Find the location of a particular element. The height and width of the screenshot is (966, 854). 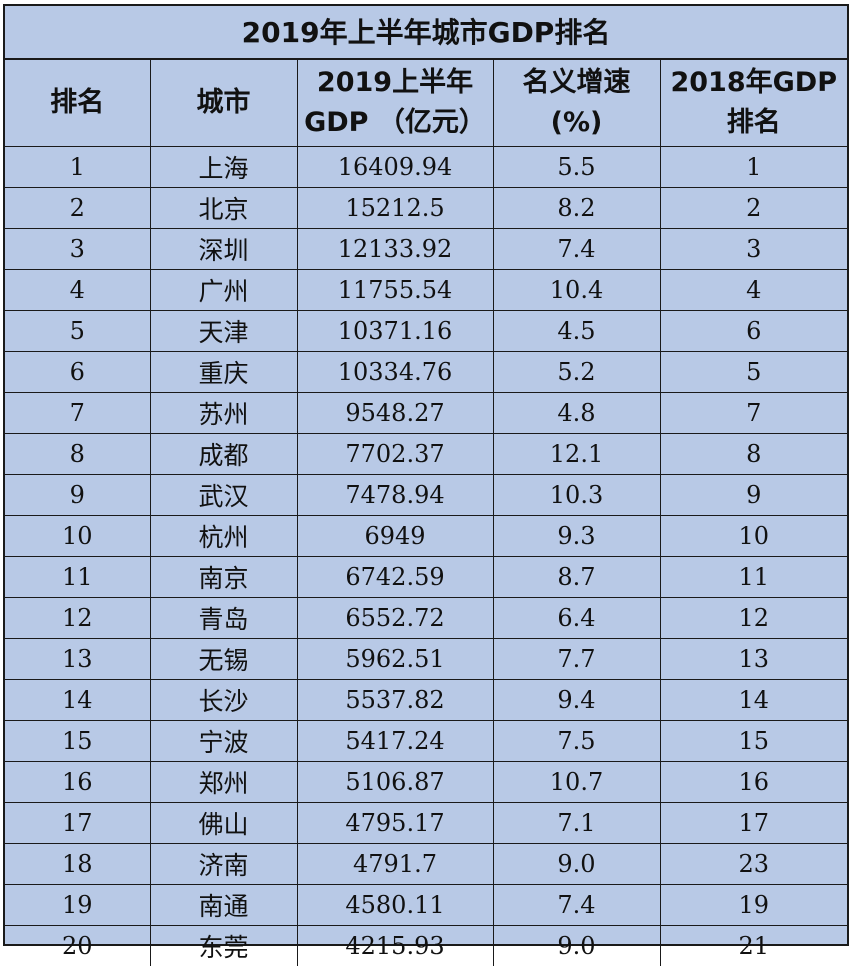

cell-city: 杭州 is located at coordinates (223, 536).